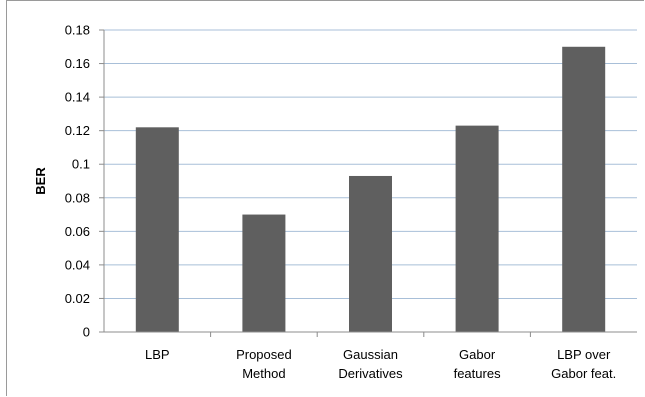 Image resolution: width=645 pixels, height=397 pixels. Describe the element at coordinates (77, 130) in the screenshot. I see `y-tick-label: 0.12` at that location.